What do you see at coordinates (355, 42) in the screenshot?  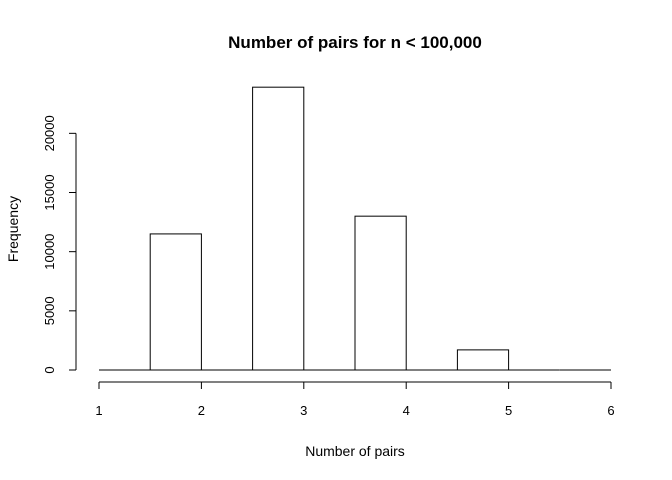 I see `chart-title: Number of pairs for n < 100,000` at bounding box center [355, 42].